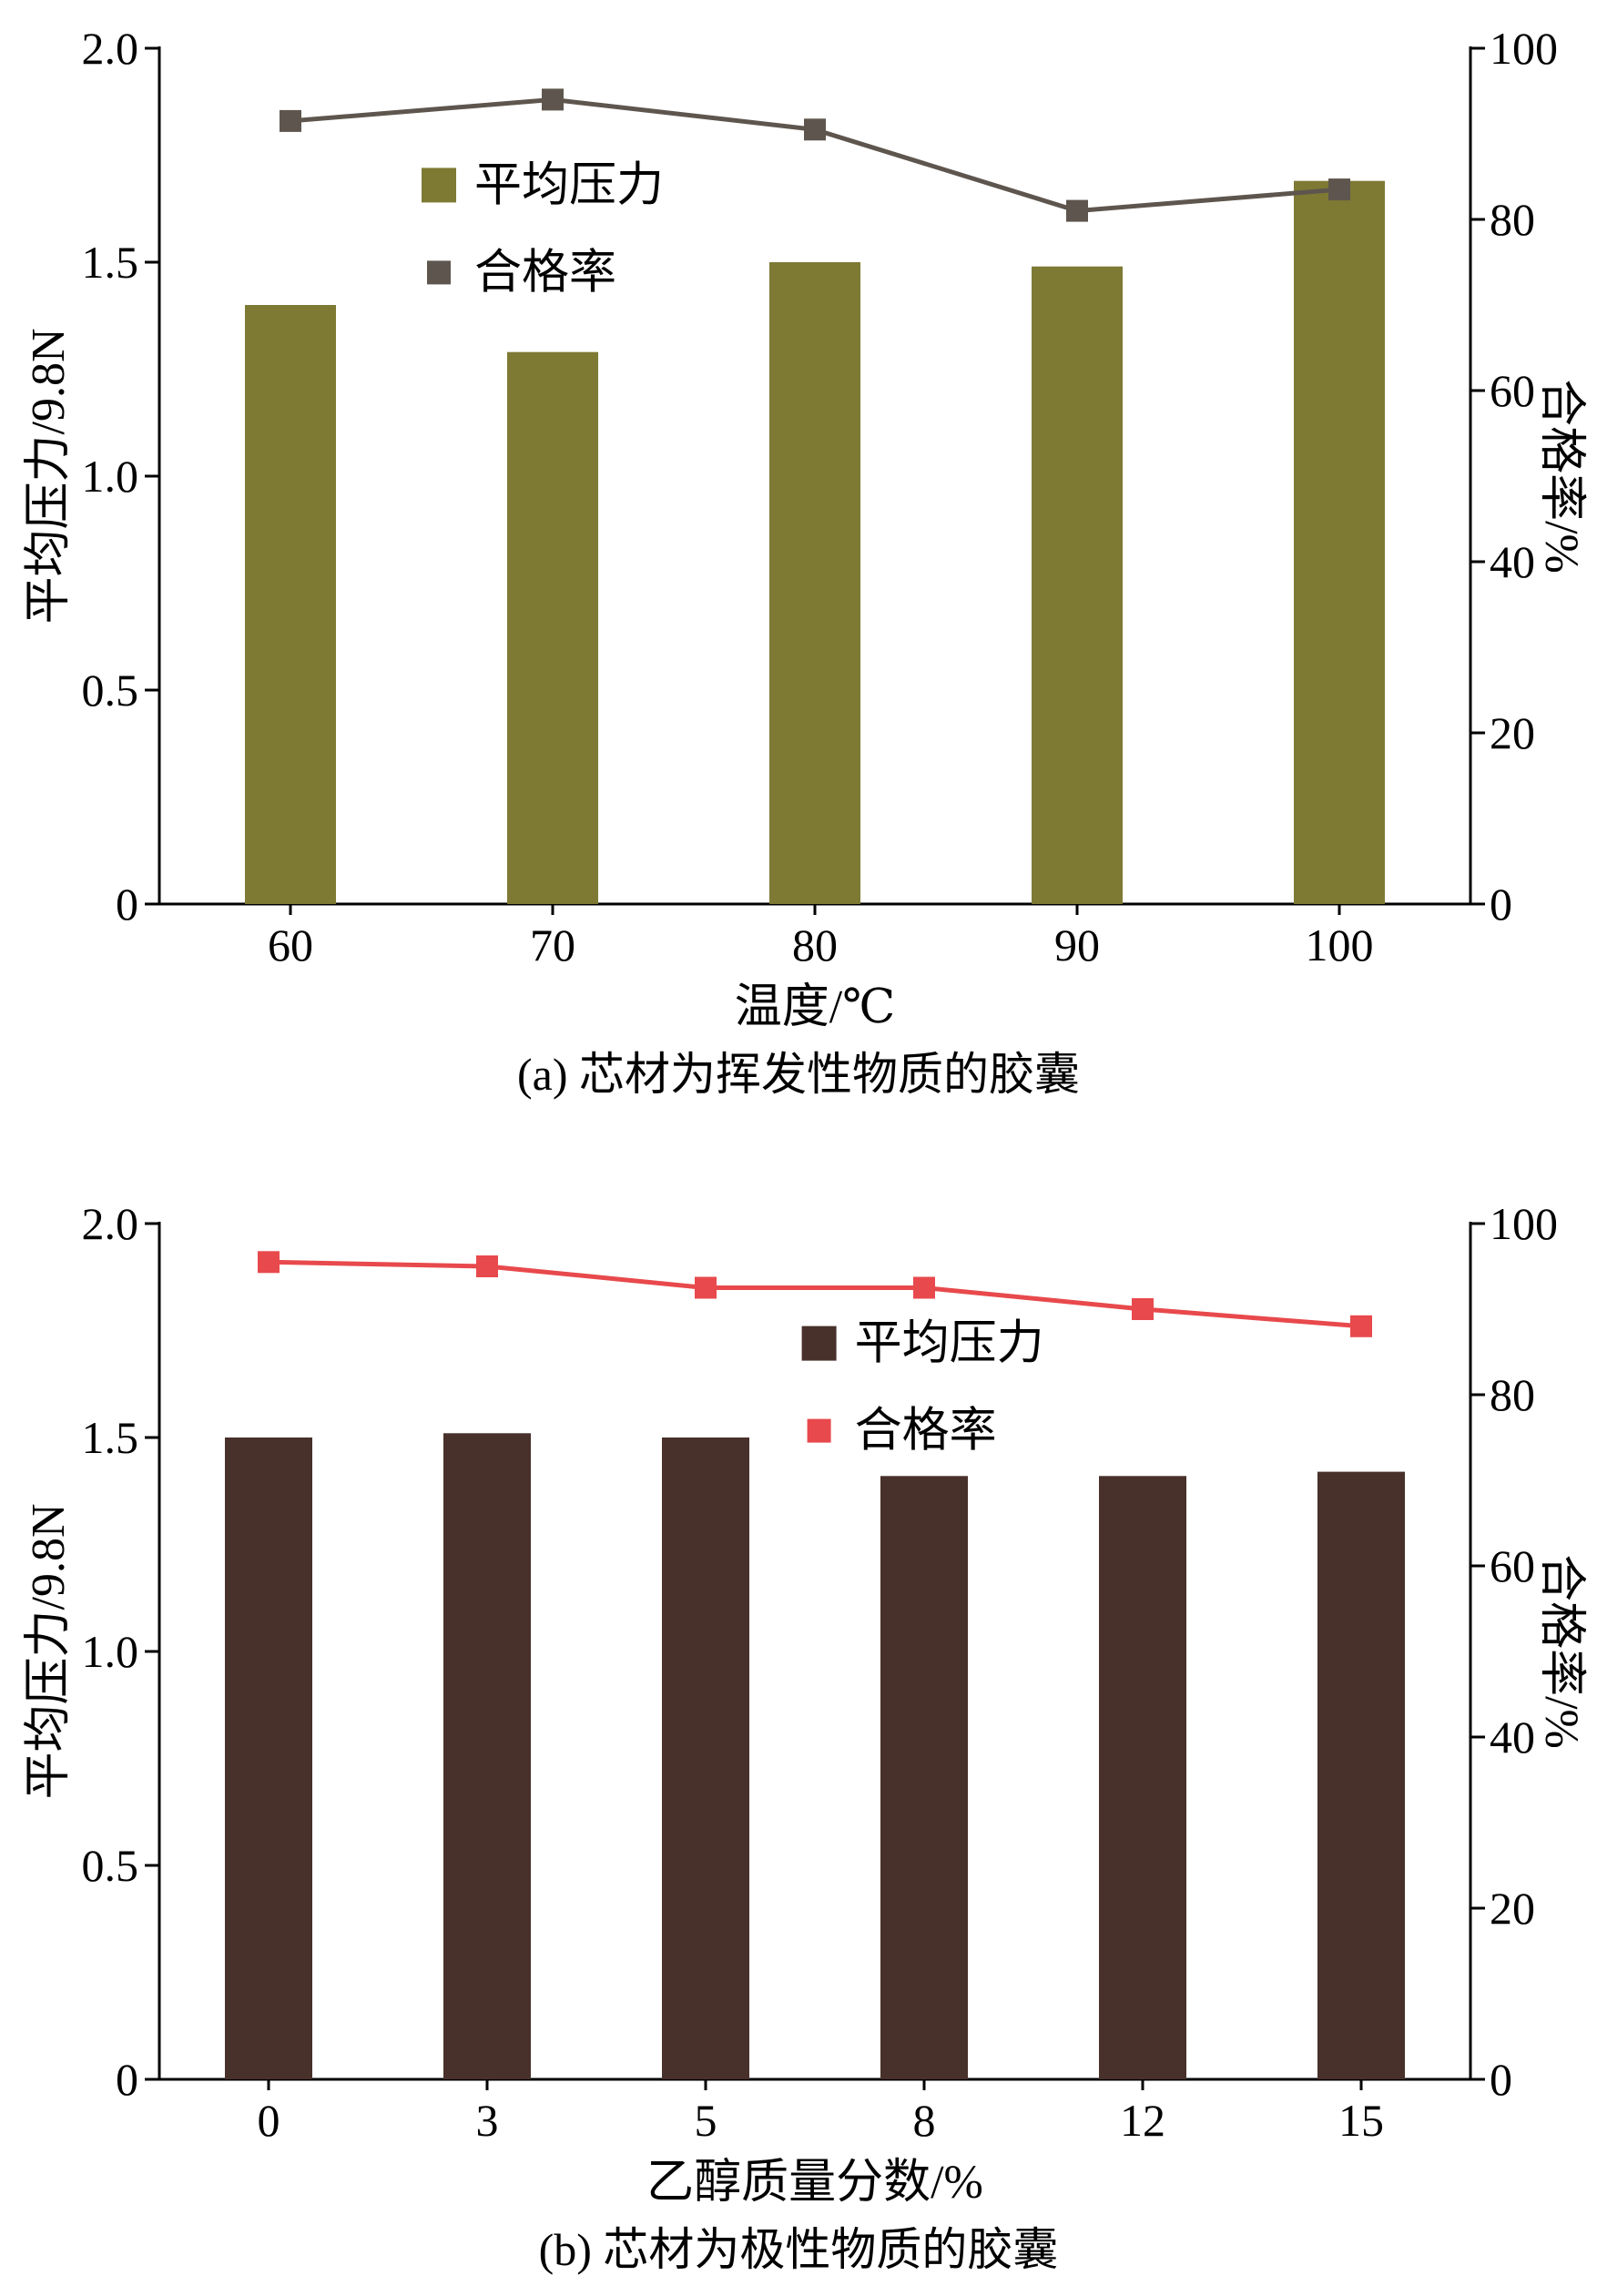  Describe the element at coordinates (815, 1007) in the screenshot. I see `x-axis-title: 温度/℃` at that location.